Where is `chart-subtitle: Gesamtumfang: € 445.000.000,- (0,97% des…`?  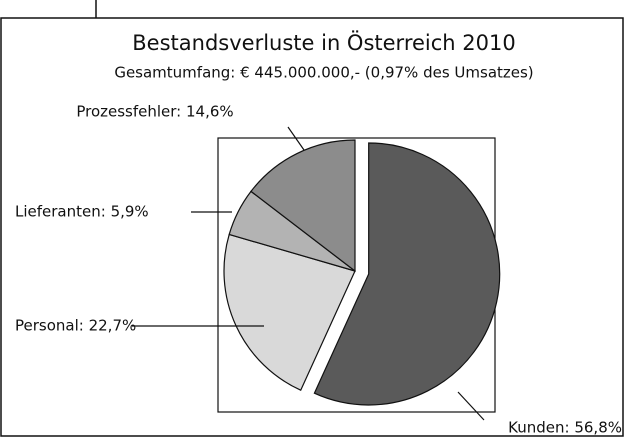 chart-subtitle: Gesamtumfang: € 445.000.000,- (0,97% des… is located at coordinates (323, 73).